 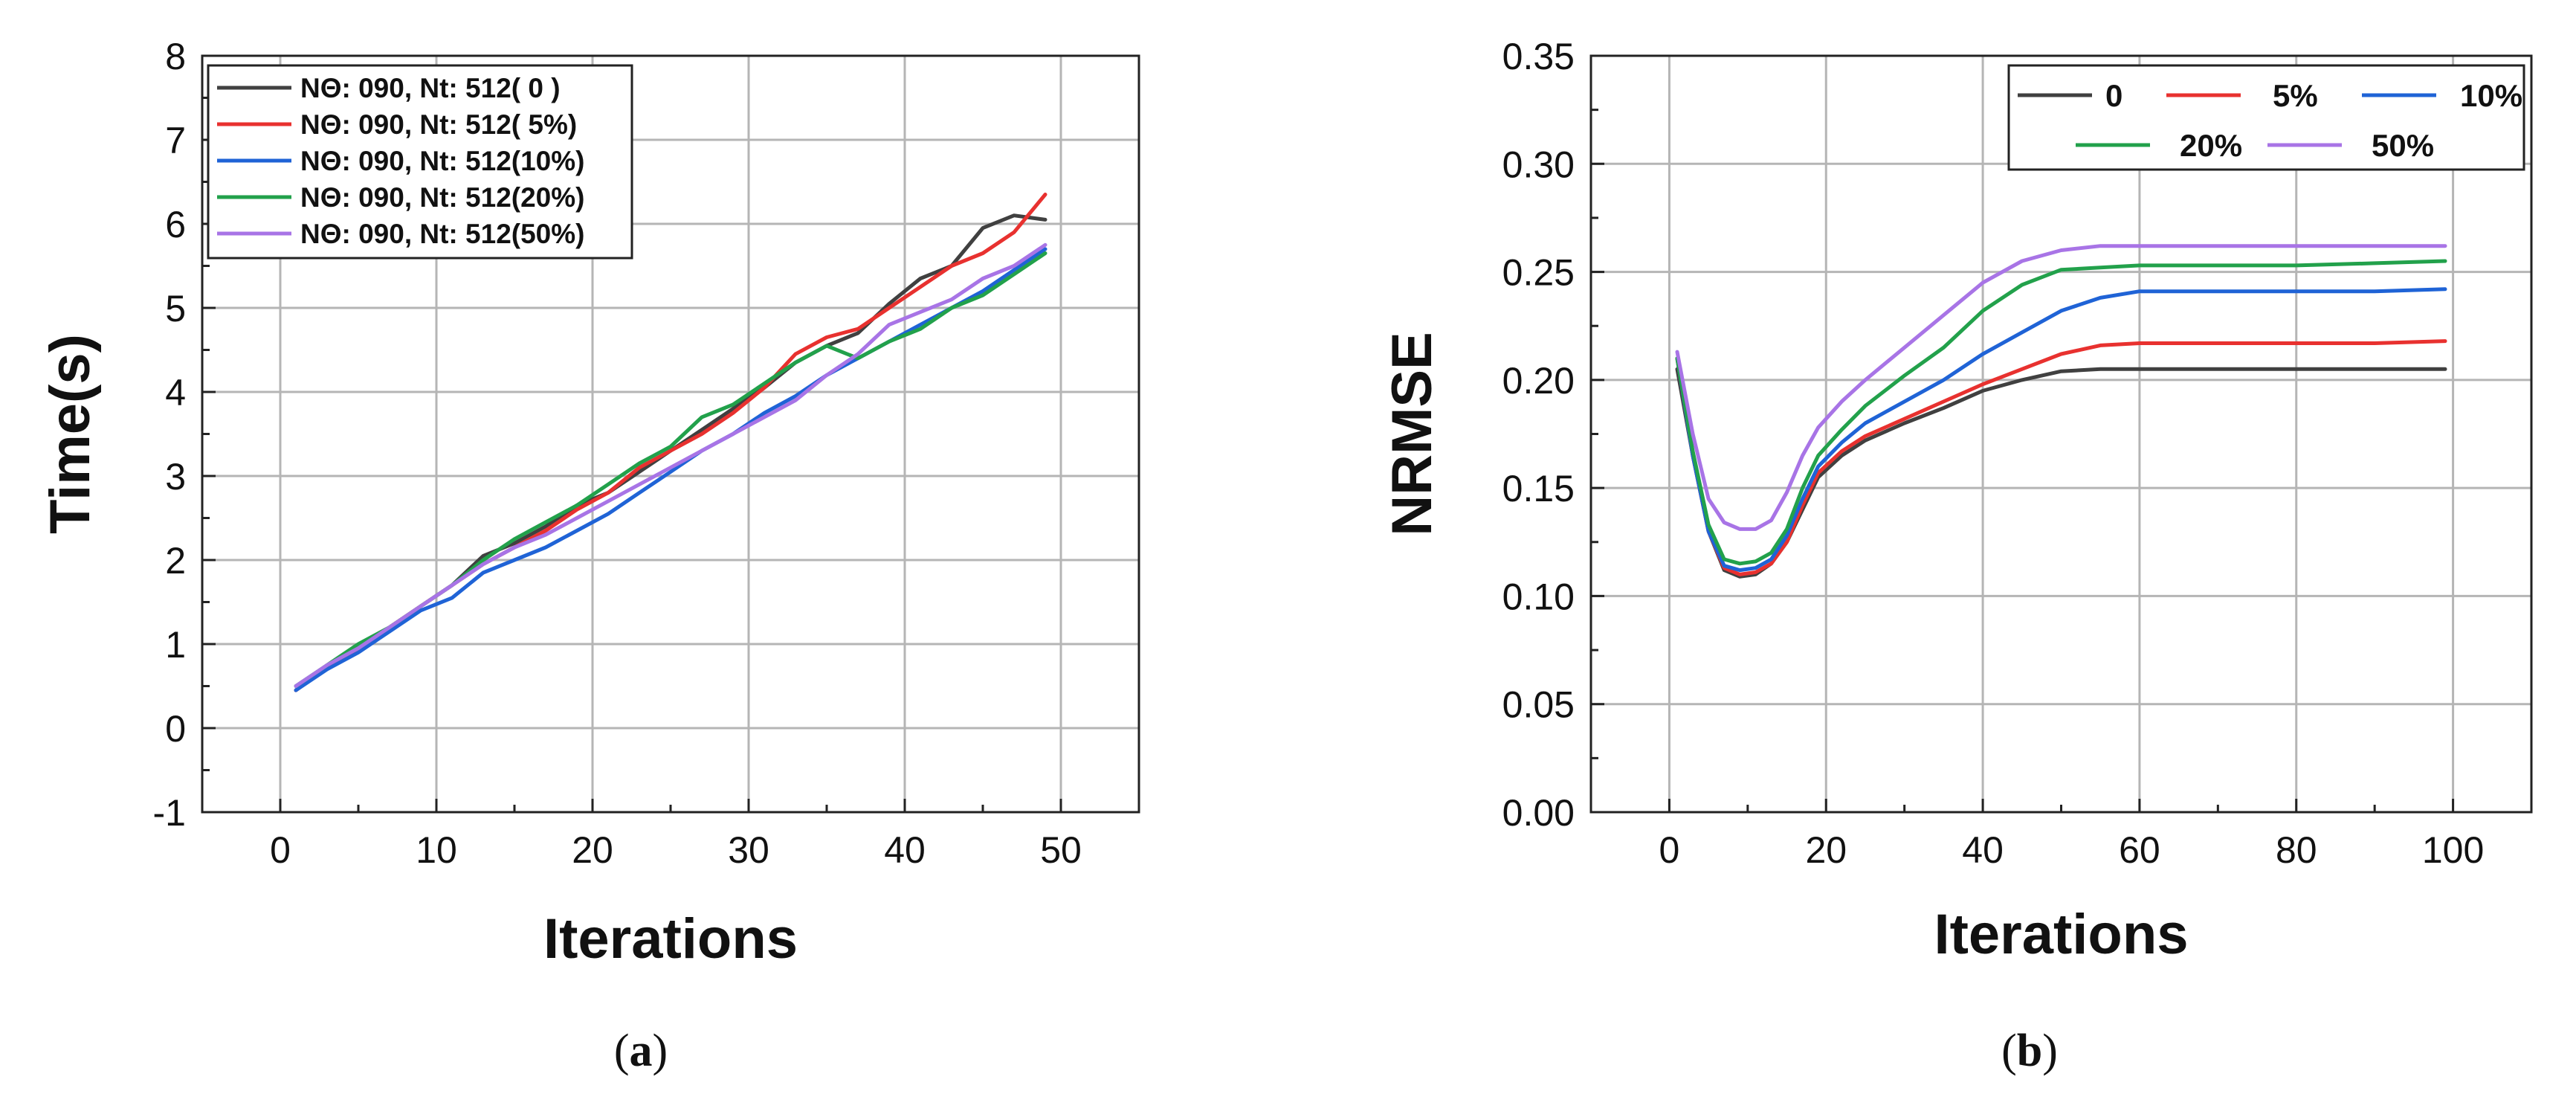 I want to click on y-tick-label: 8, so click(x=175, y=57).